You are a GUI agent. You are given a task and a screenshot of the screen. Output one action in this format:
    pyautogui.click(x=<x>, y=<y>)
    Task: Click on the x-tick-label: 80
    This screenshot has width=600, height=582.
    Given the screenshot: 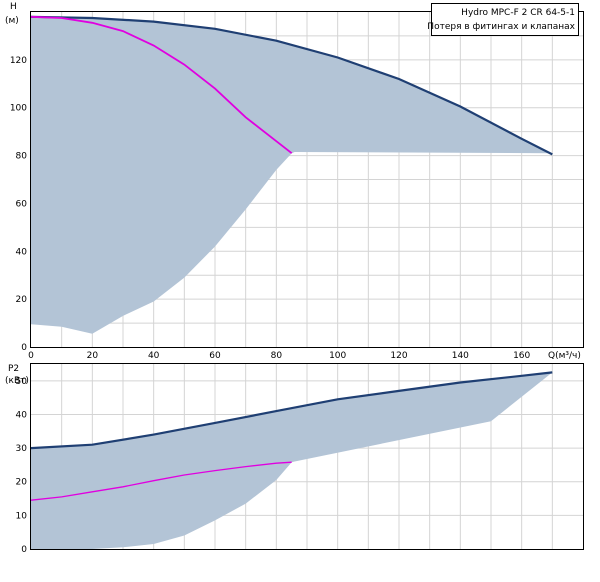 What is the action you would take?
    pyautogui.click(x=277, y=356)
    